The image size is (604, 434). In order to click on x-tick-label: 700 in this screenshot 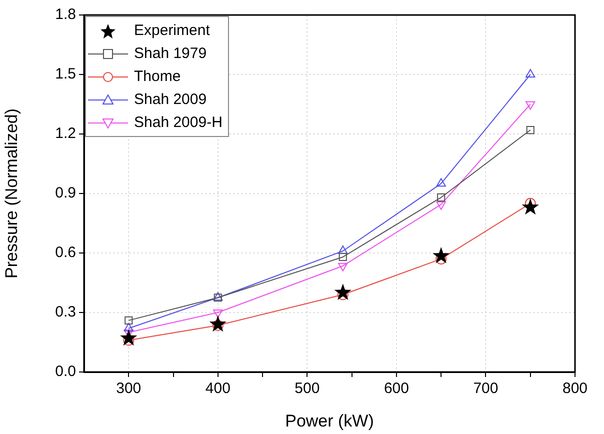, I will do `click(485, 389)`.